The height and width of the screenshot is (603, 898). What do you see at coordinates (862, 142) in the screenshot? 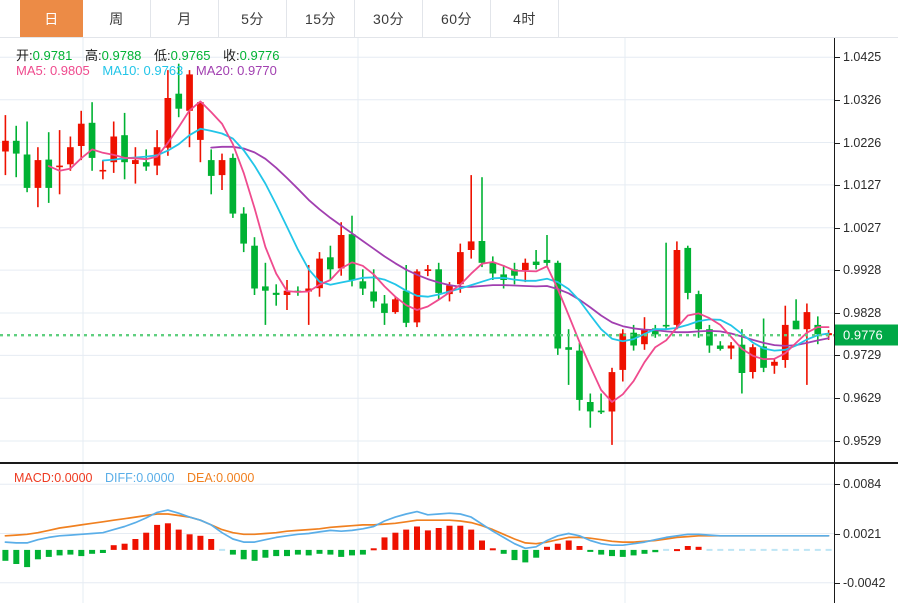
I see `price-axis-label: 1.0226` at bounding box center [862, 142].